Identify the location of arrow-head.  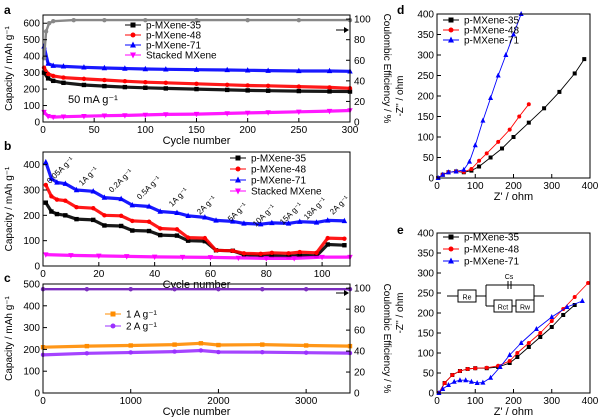
(346, 293).